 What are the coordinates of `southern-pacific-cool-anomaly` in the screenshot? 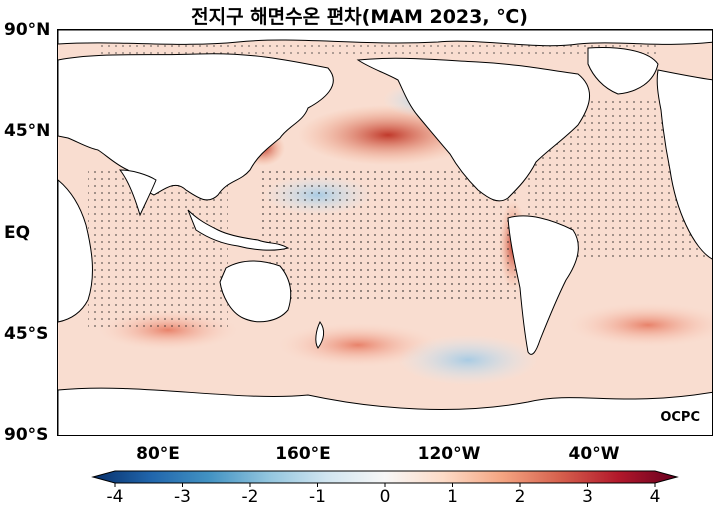 It's located at (468, 360).